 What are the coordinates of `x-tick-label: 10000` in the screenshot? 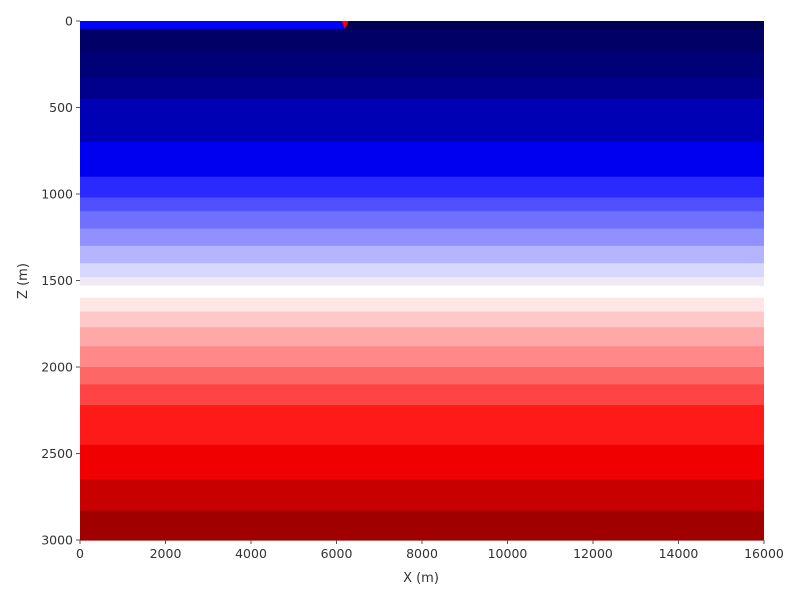 It's located at (508, 553).